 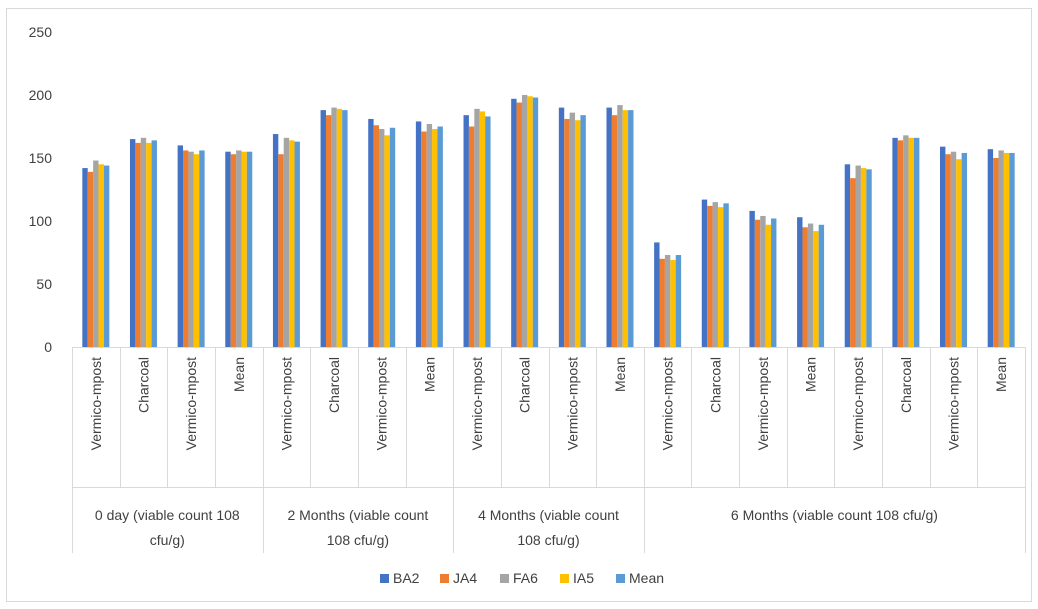 What do you see at coordinates (522, 578) in the screenshot?
I see `legend: BA2 JA4 FA6 IA5 Mean` at bounding box center [522, 578].